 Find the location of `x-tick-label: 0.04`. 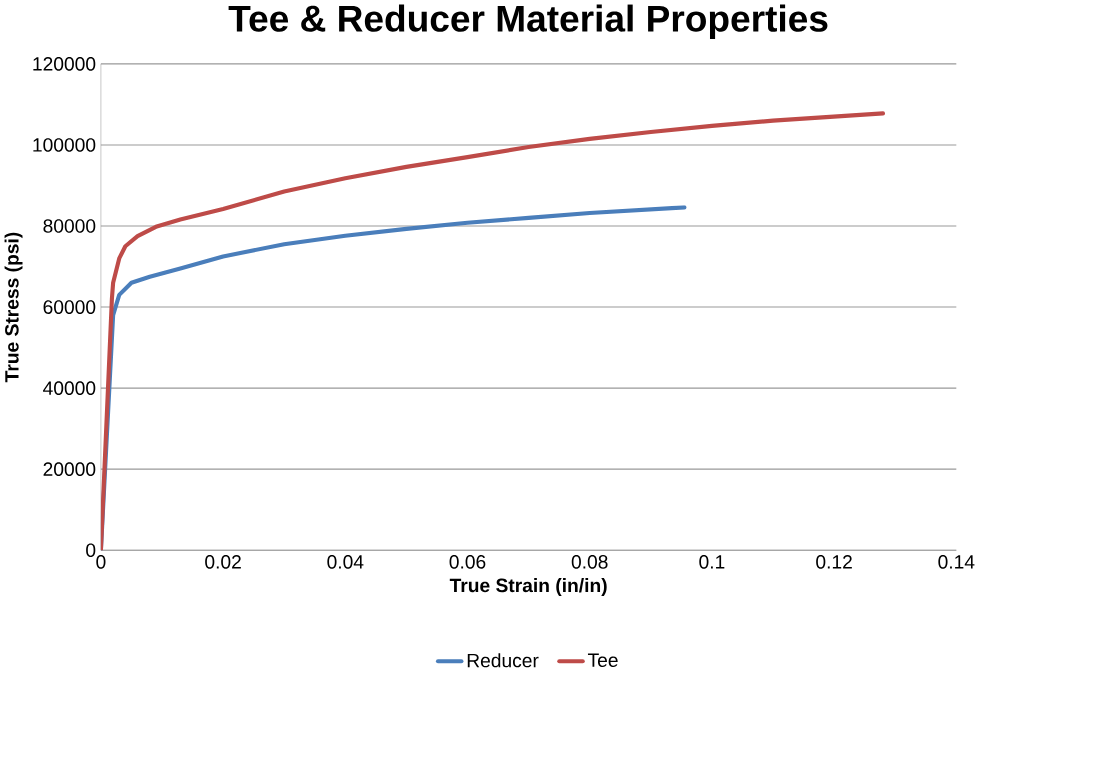

x-tick-label: 0.04 is located at coordinates (345, 561).